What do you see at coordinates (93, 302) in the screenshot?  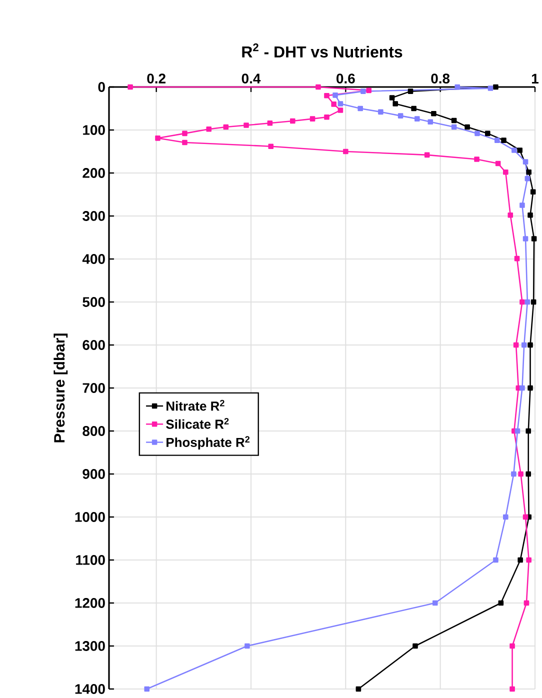 I see `y-tick-label: 500` at bounding box center [93, 302].